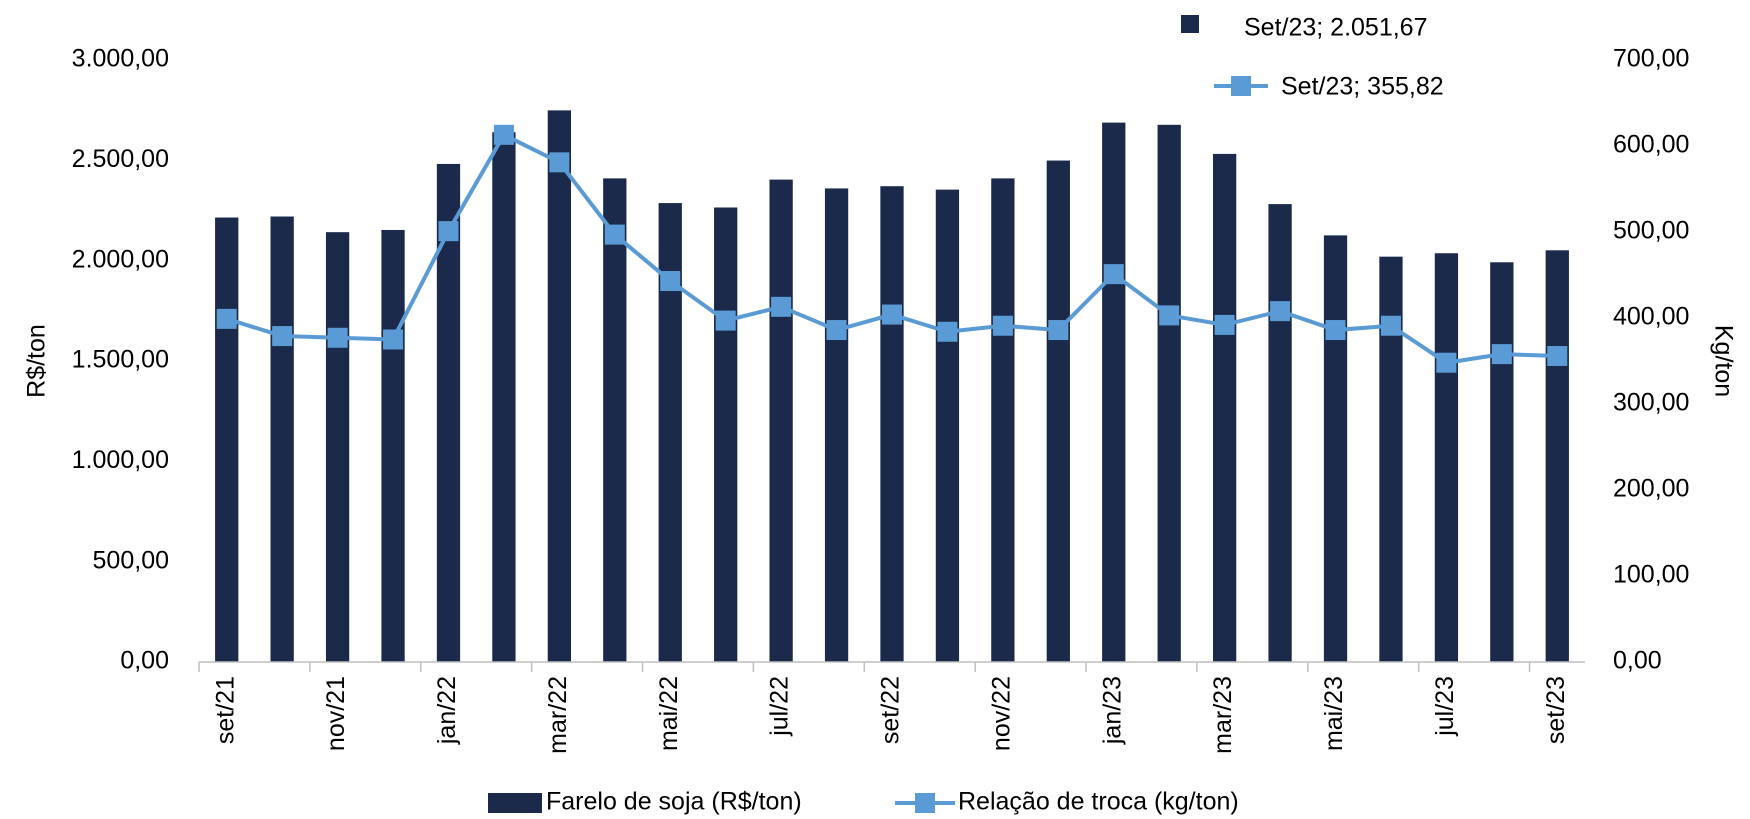  What do you see at coordinates (1637, 661) in the screenshot?
I see `y2-tick-label: 0,00` at bounding box center [1637, 661].